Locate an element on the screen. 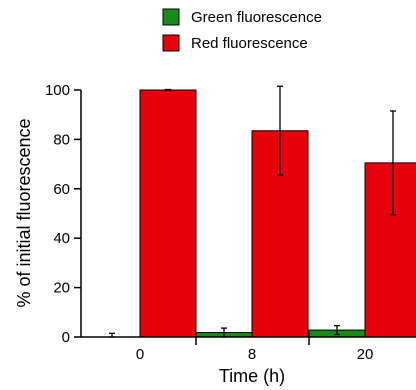  y-tick-label: 60 is located at coordinates (61, 189).